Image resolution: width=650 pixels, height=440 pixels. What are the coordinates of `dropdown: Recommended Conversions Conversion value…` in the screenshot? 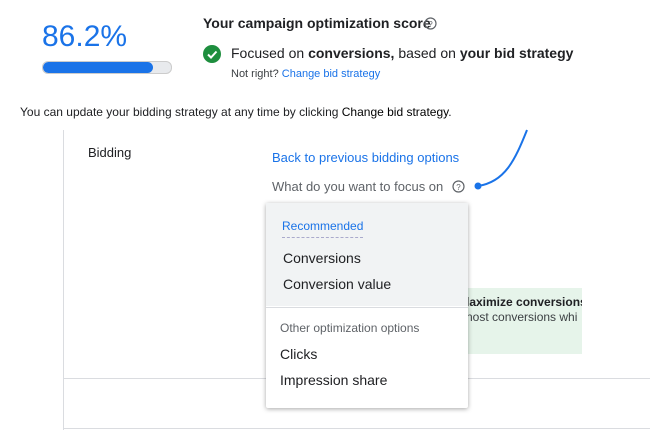 It's located at (367, 305).